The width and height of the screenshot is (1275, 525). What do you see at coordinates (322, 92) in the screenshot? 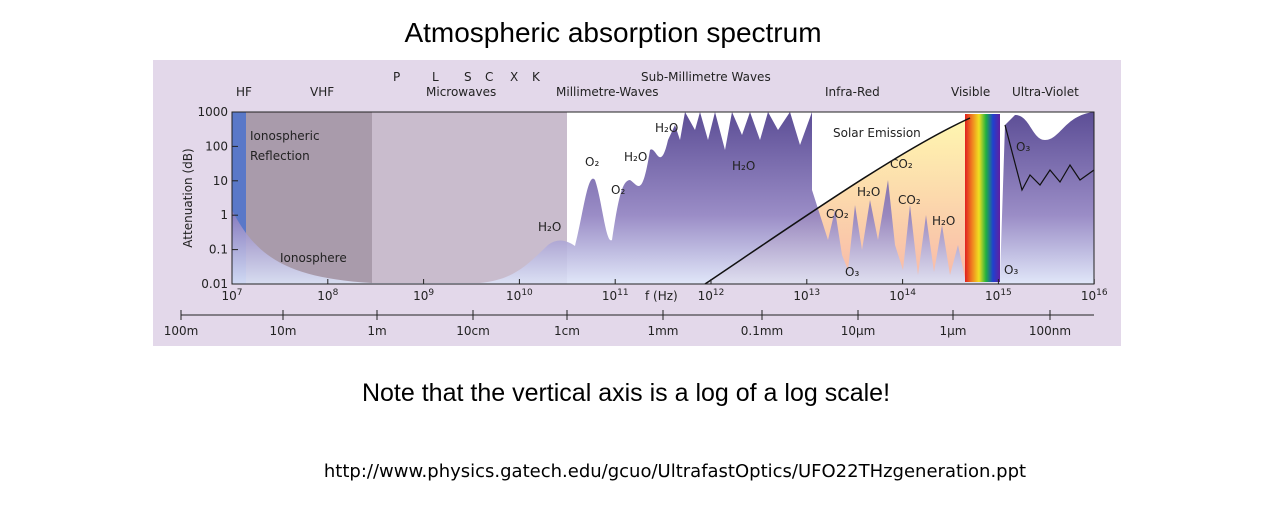
I see `band-label: VHF` at bounding box center [322, 92].